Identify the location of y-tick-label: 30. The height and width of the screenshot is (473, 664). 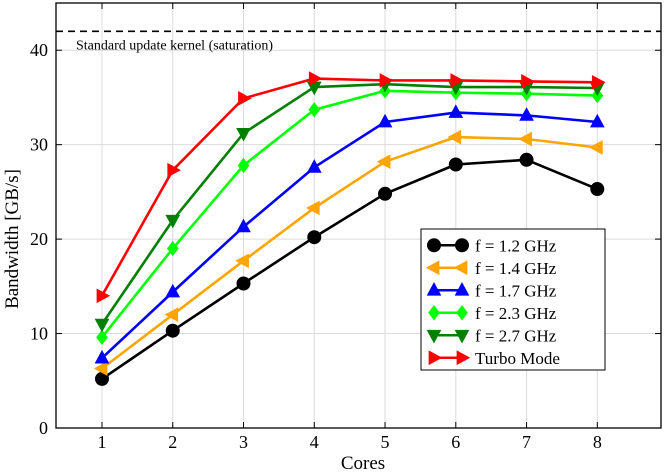
(39, 145).